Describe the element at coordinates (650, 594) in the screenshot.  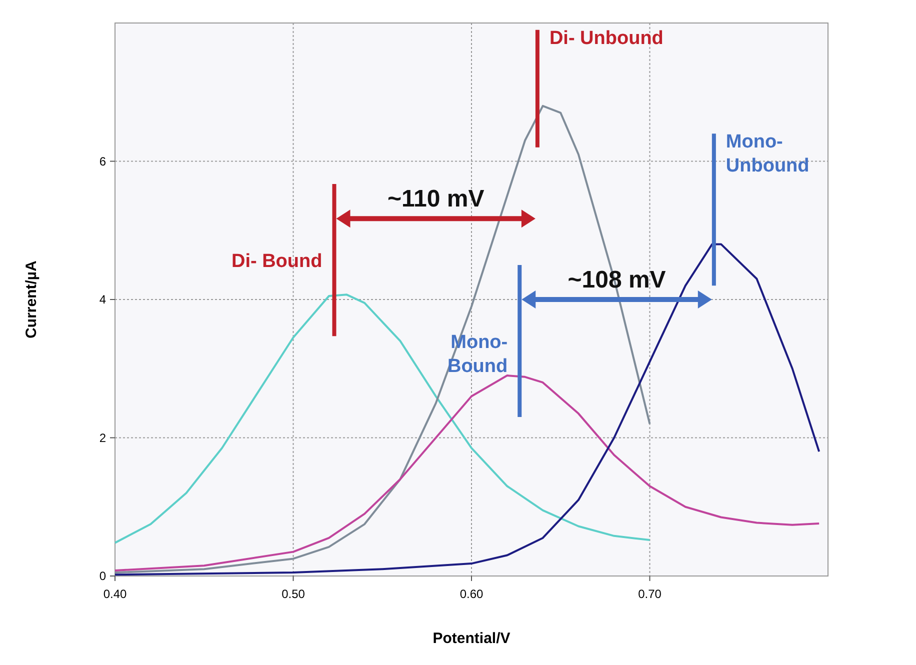
I see `x-tick-label: 0.70` at that location.